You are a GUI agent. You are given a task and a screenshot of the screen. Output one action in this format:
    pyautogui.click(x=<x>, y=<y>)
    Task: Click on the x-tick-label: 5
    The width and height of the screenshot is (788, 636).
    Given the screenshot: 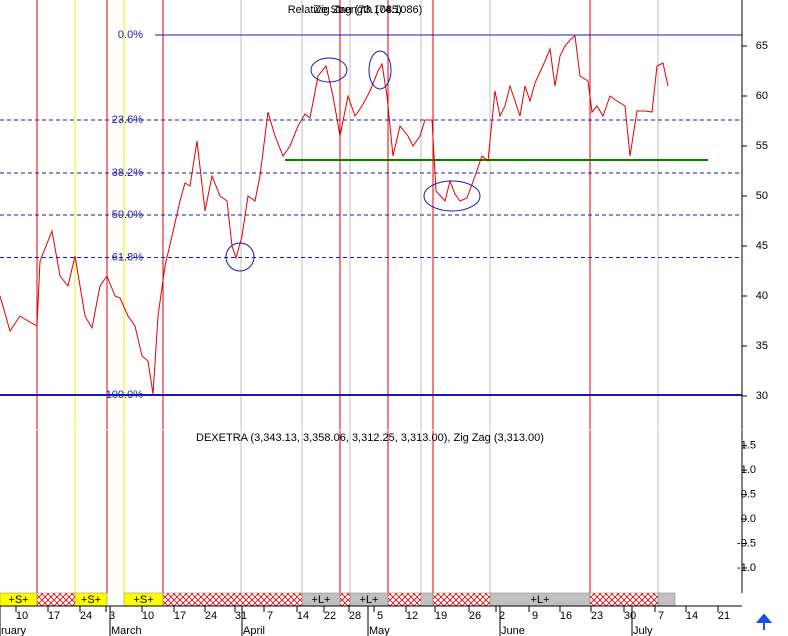 What is the action you would take?
    pyautogui.click(x=380, y=616)
    